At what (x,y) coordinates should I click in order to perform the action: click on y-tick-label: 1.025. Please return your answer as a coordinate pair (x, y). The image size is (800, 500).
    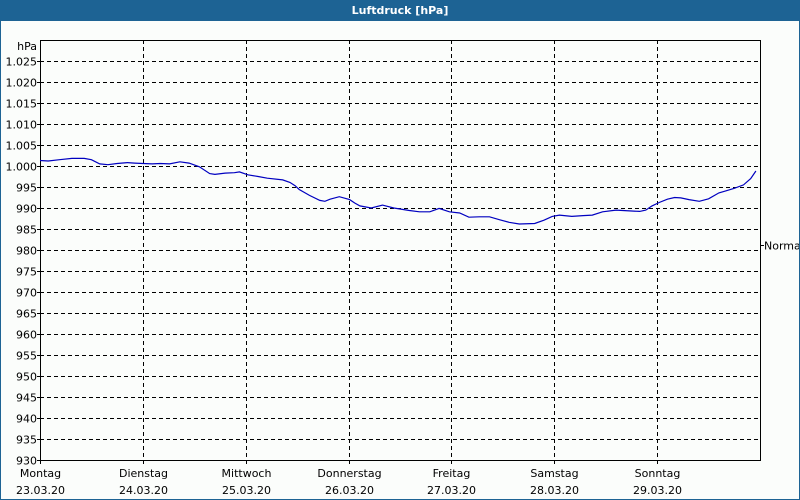
    Looking at the image, I should click on (22, 62).